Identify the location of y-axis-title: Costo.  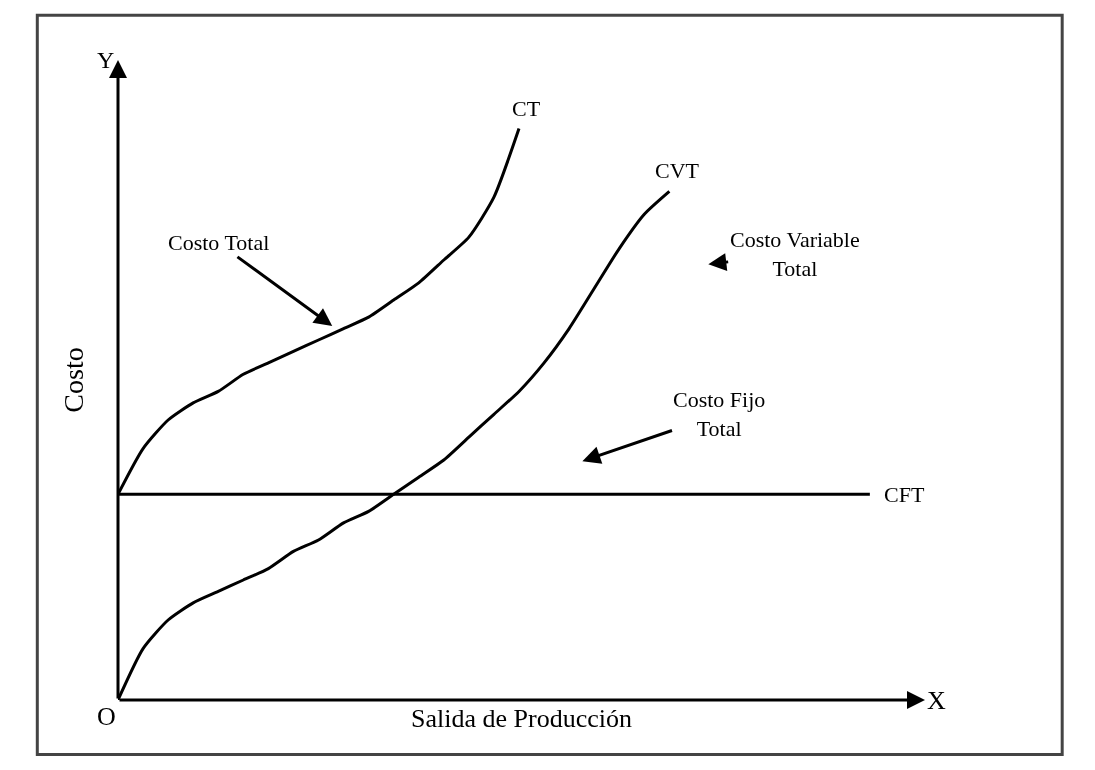
(73, 380).